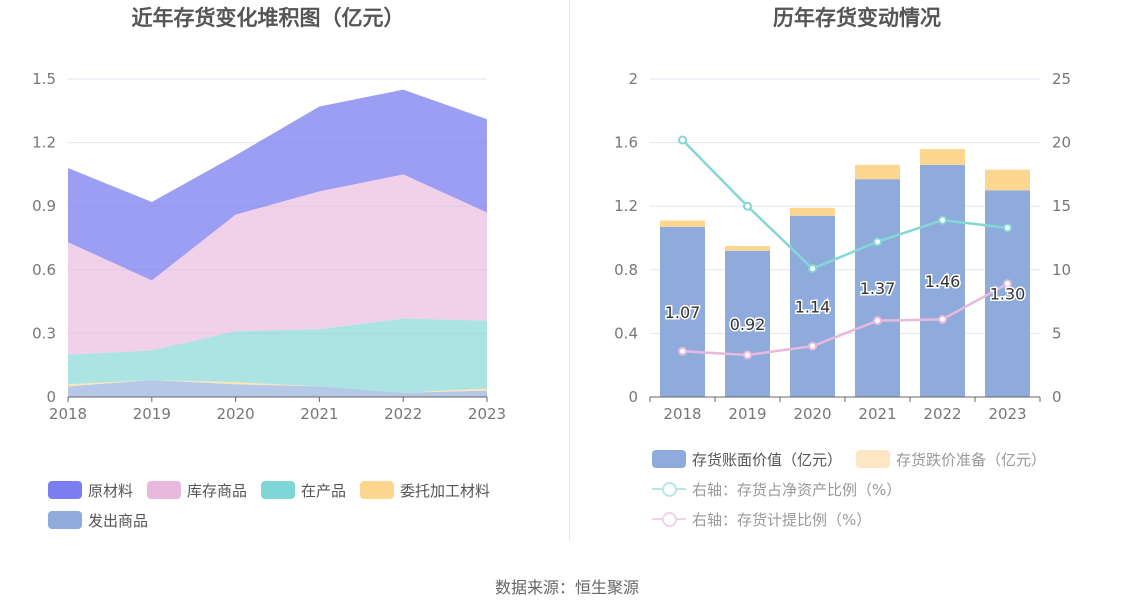  What do you see at coordinates (65, 490) in the screenshot?
I see `legend-swatch-raw-materials` at bounding box center [65, 490].